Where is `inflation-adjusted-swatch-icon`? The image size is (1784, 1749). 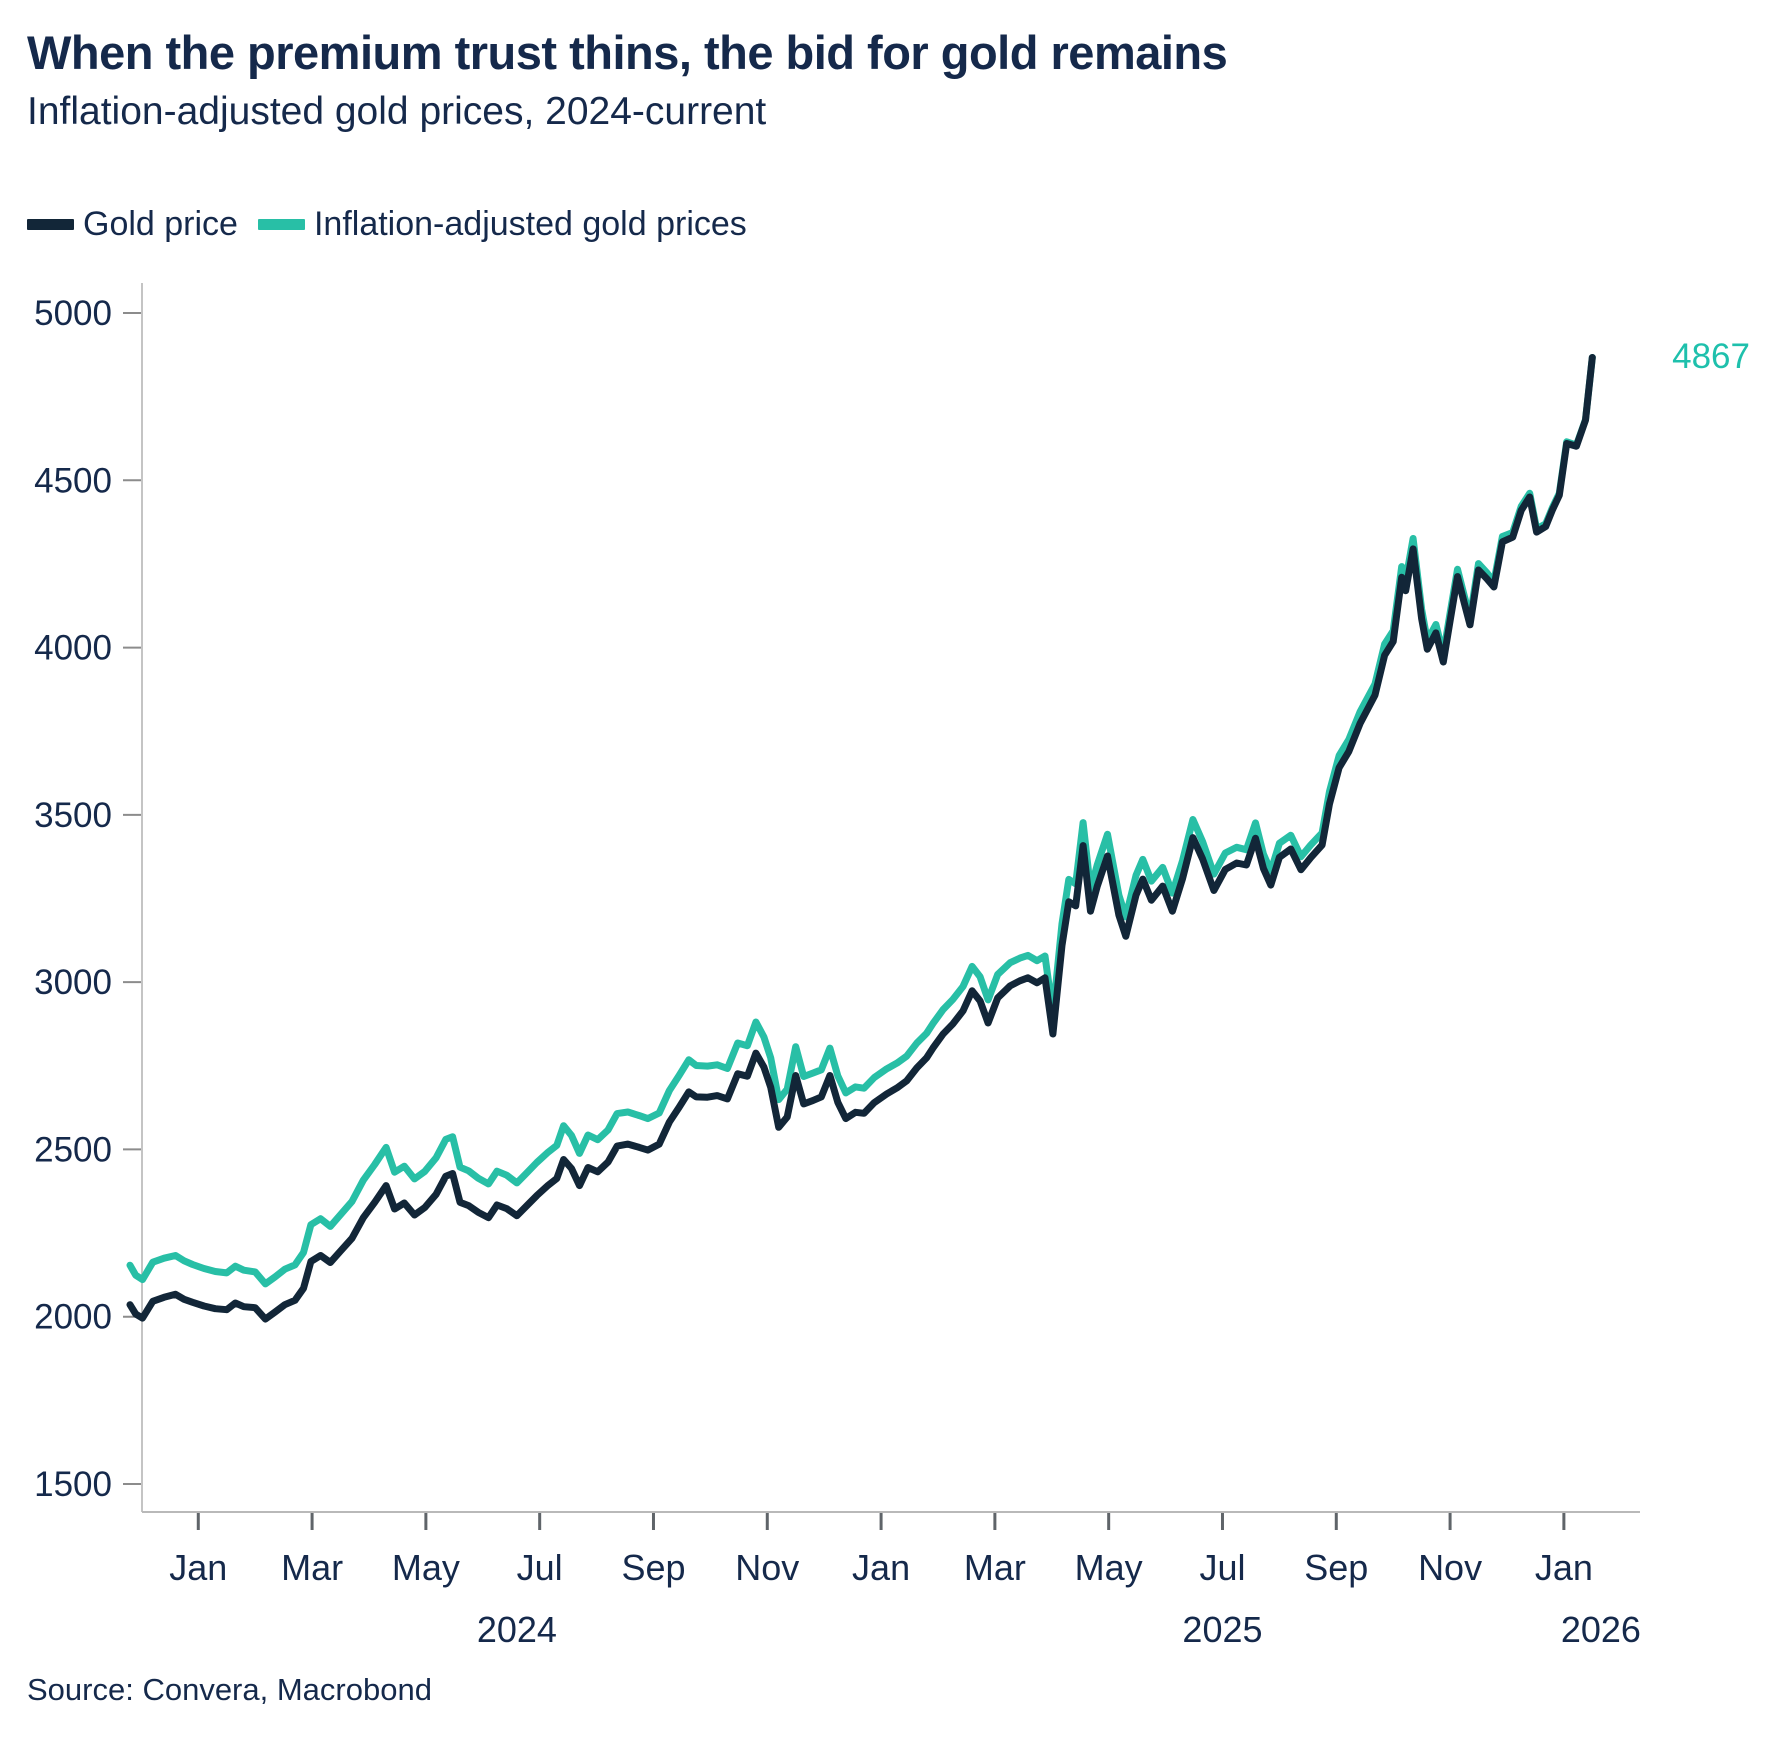 inflation-adjusted-swatch-icon is located at coordinates (281, 224).